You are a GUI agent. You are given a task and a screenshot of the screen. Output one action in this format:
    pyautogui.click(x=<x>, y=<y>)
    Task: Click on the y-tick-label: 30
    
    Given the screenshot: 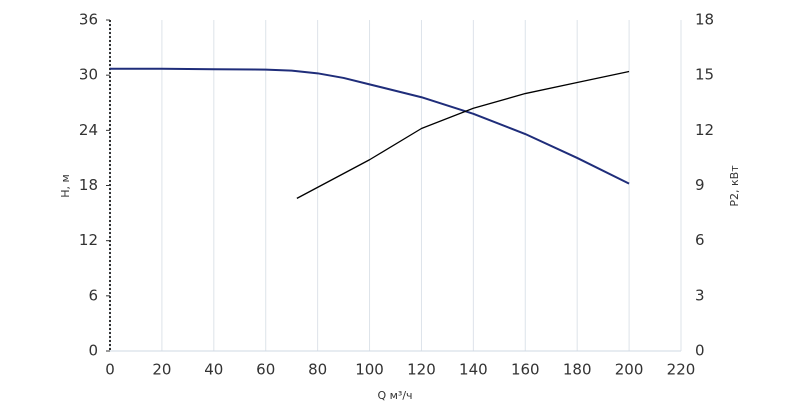 What is the action you would take?
    pyautogui.click(x=88, y=75)
    